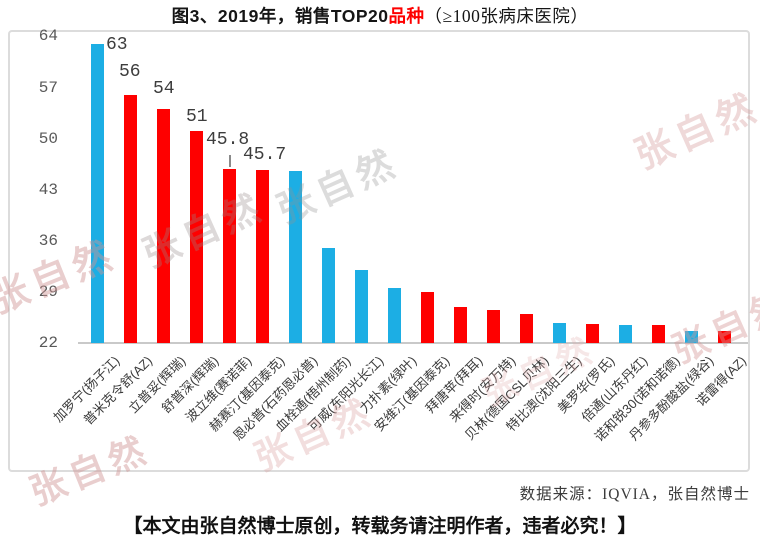 The height and width of the screenshot is (541, 760). I want to click on copyright-footer: 【本文由张自然博士原创，转载务请注明作者，违者必究！】, so click(380, 526).